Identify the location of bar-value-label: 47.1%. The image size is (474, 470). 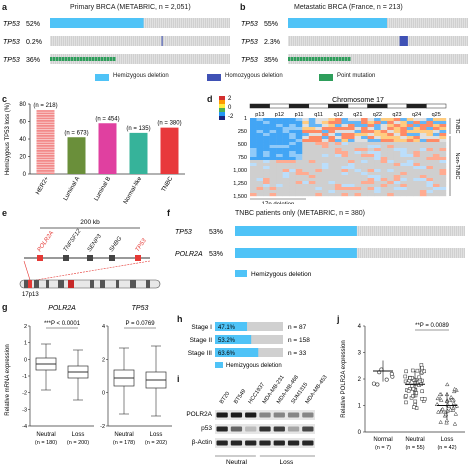
(227, 328).